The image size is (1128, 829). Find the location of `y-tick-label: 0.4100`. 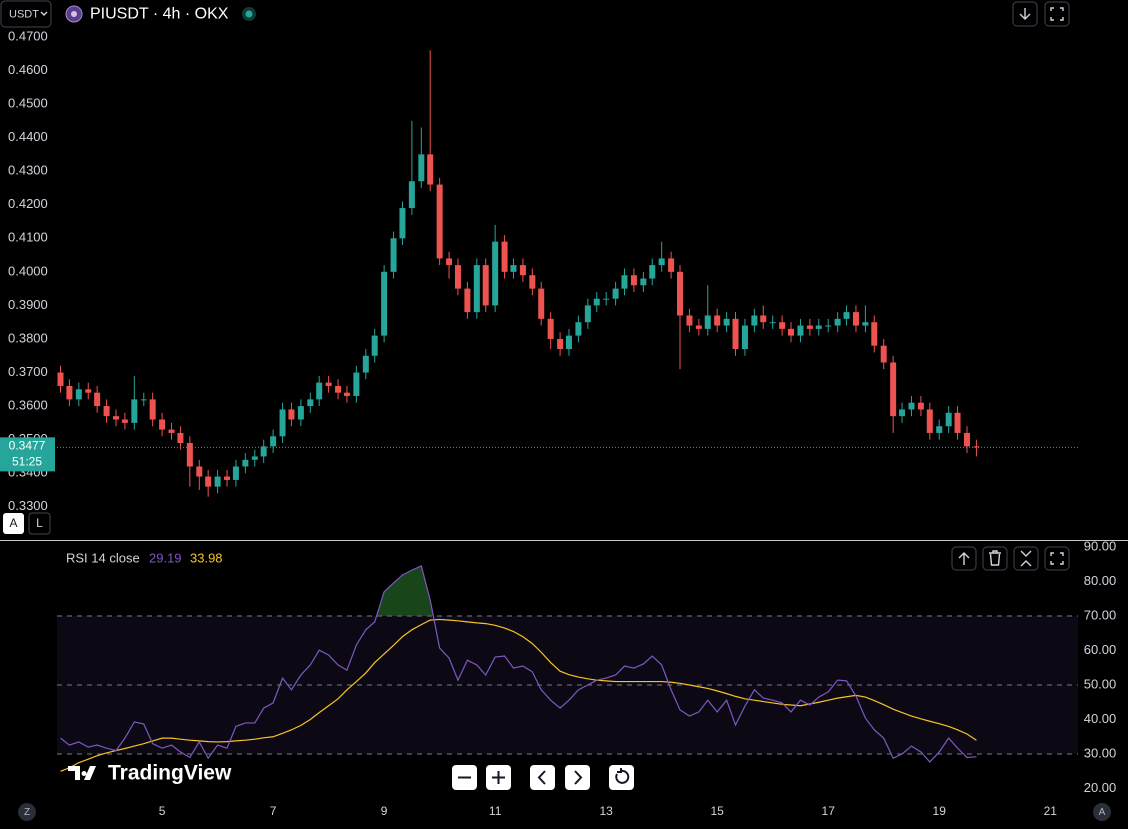

y-tick-label: 0.4100 is located at coordinates (28, 237).